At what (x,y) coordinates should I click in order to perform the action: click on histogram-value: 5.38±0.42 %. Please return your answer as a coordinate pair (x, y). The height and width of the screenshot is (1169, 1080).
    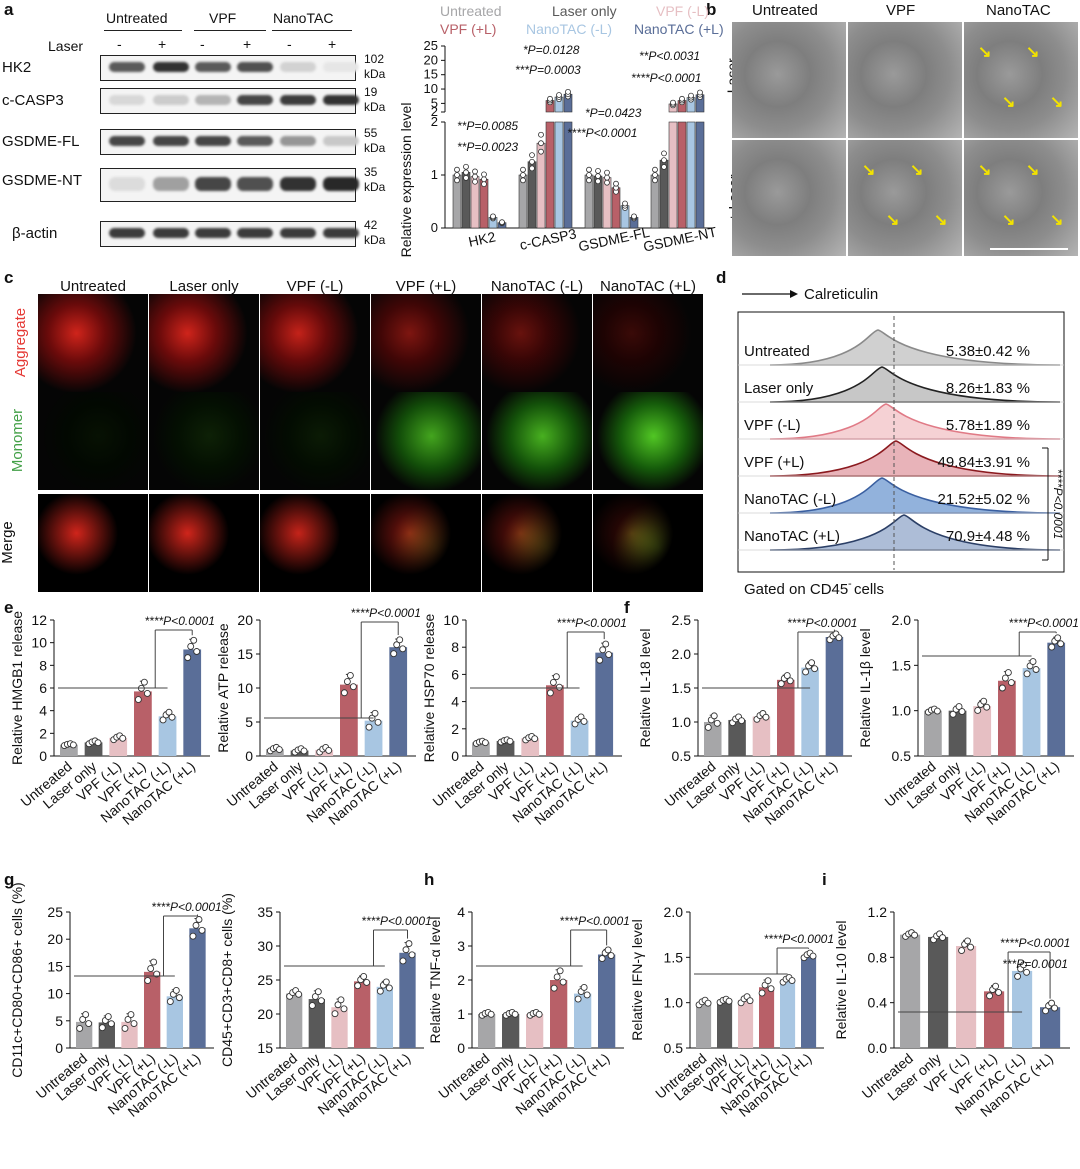
    Looking at the image, I should click on (988, 351).